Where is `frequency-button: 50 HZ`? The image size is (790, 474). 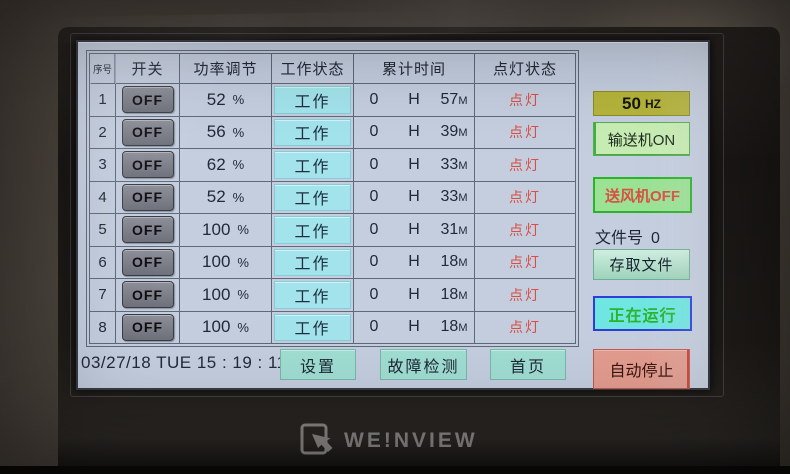
frequency-button: 50 HZ is located at coordinates (641, 103).